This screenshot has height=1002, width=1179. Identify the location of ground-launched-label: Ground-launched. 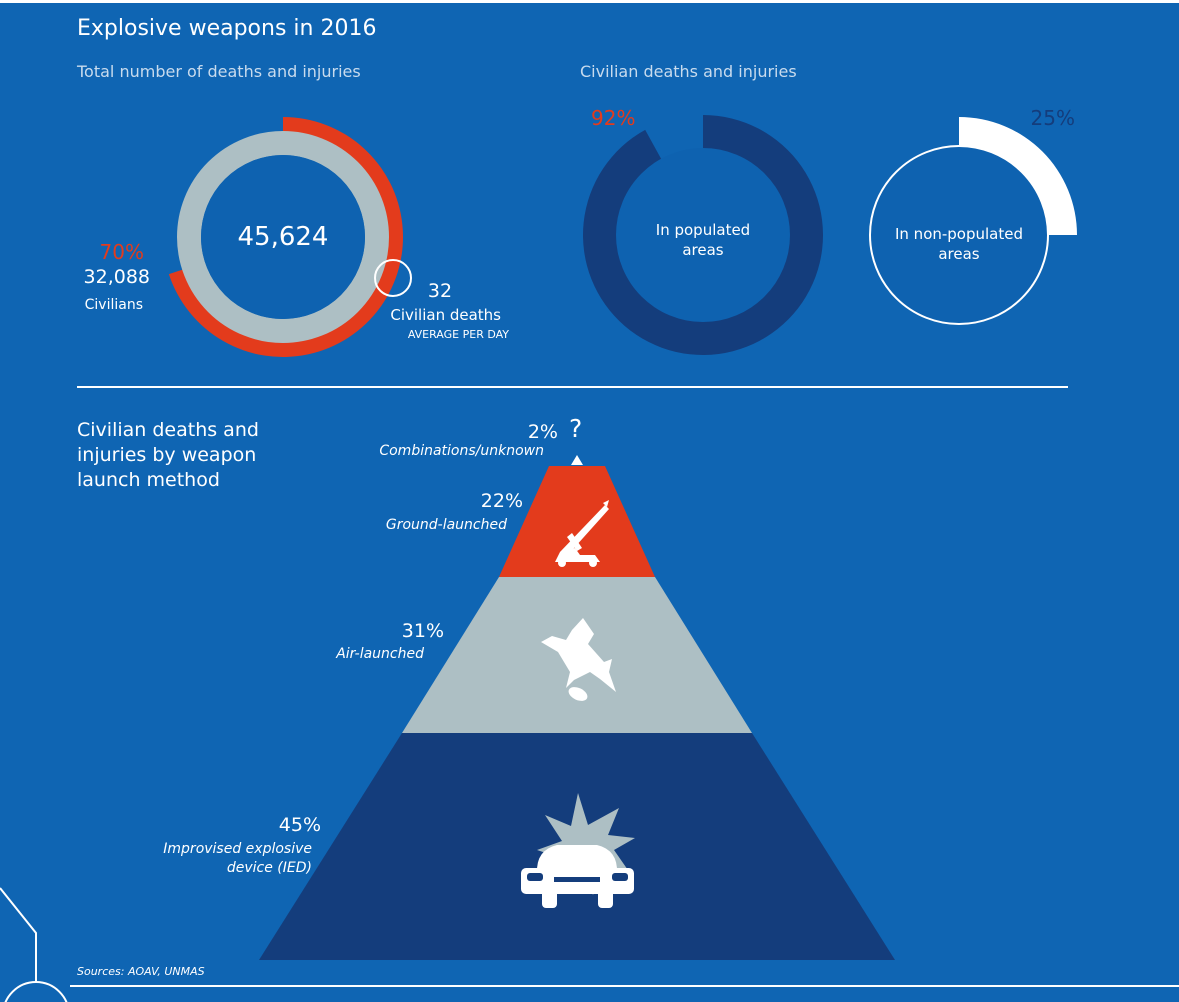
(446, 525).